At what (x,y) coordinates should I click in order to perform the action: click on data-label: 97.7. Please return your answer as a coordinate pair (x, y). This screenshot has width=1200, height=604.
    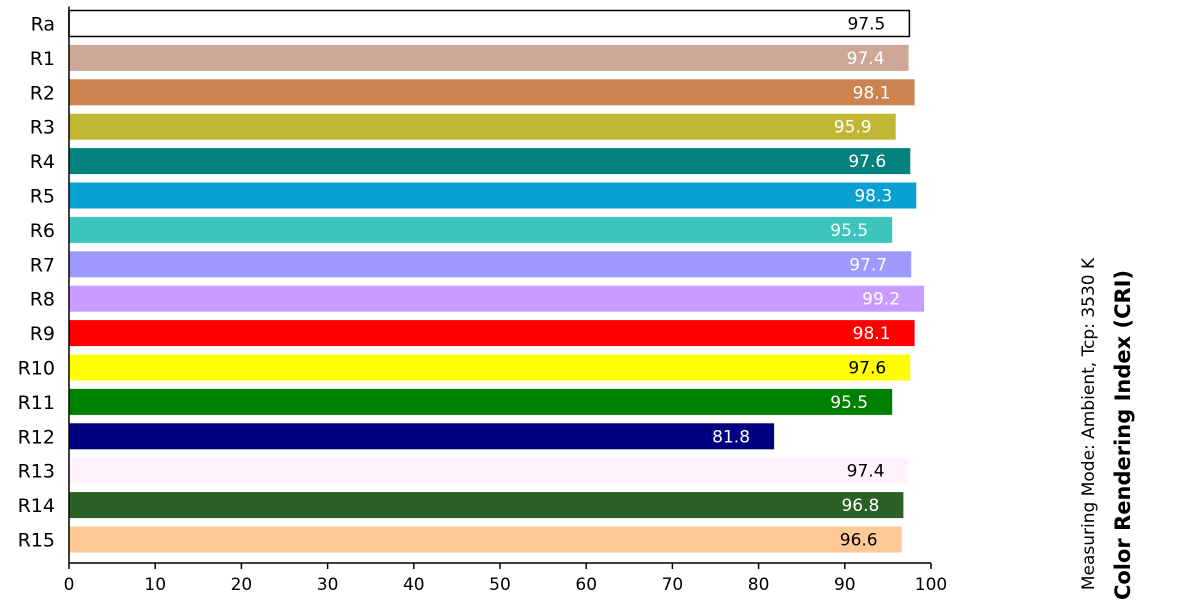
    Looking at the image, I should click on (868, 265).